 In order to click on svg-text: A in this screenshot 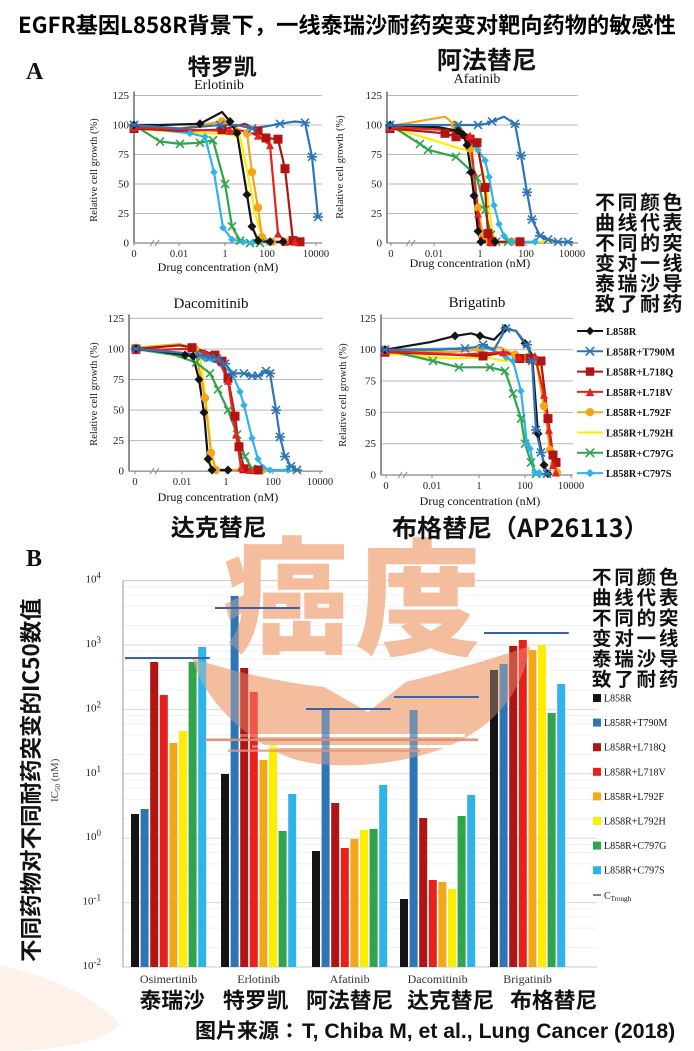, I will do `click(35, 72)`.